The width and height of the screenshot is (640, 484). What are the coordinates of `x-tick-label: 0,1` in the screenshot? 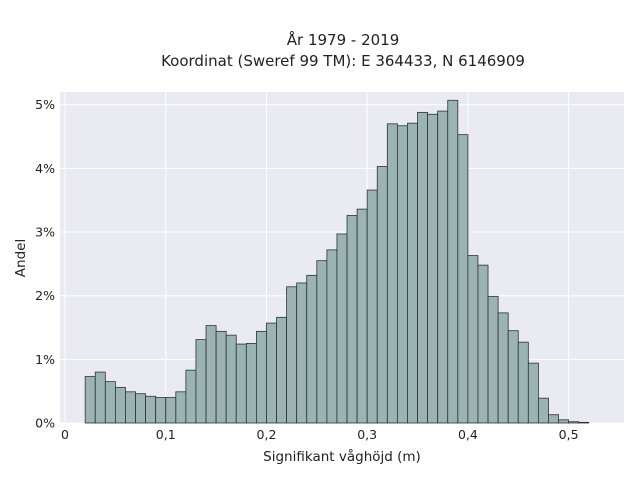 It's located at (166, 434).